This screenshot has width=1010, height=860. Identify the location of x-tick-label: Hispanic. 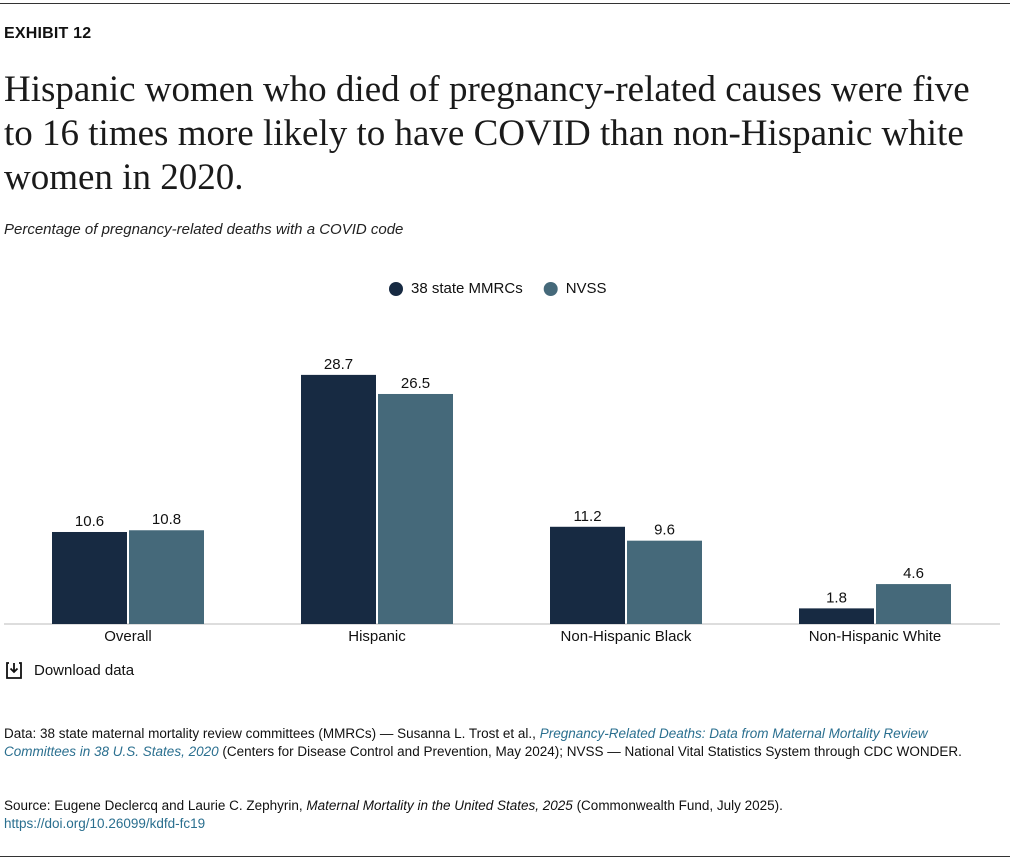
(377, 636).